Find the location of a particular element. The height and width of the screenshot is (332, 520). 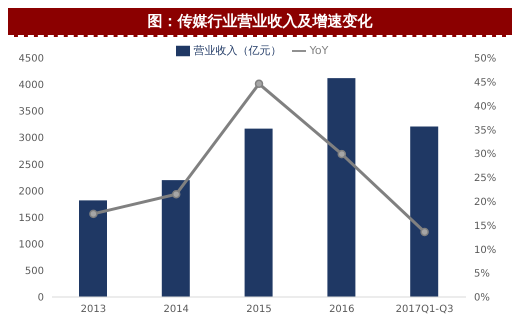

y-tick-label: 3500 is located at coordinates (31, 112).